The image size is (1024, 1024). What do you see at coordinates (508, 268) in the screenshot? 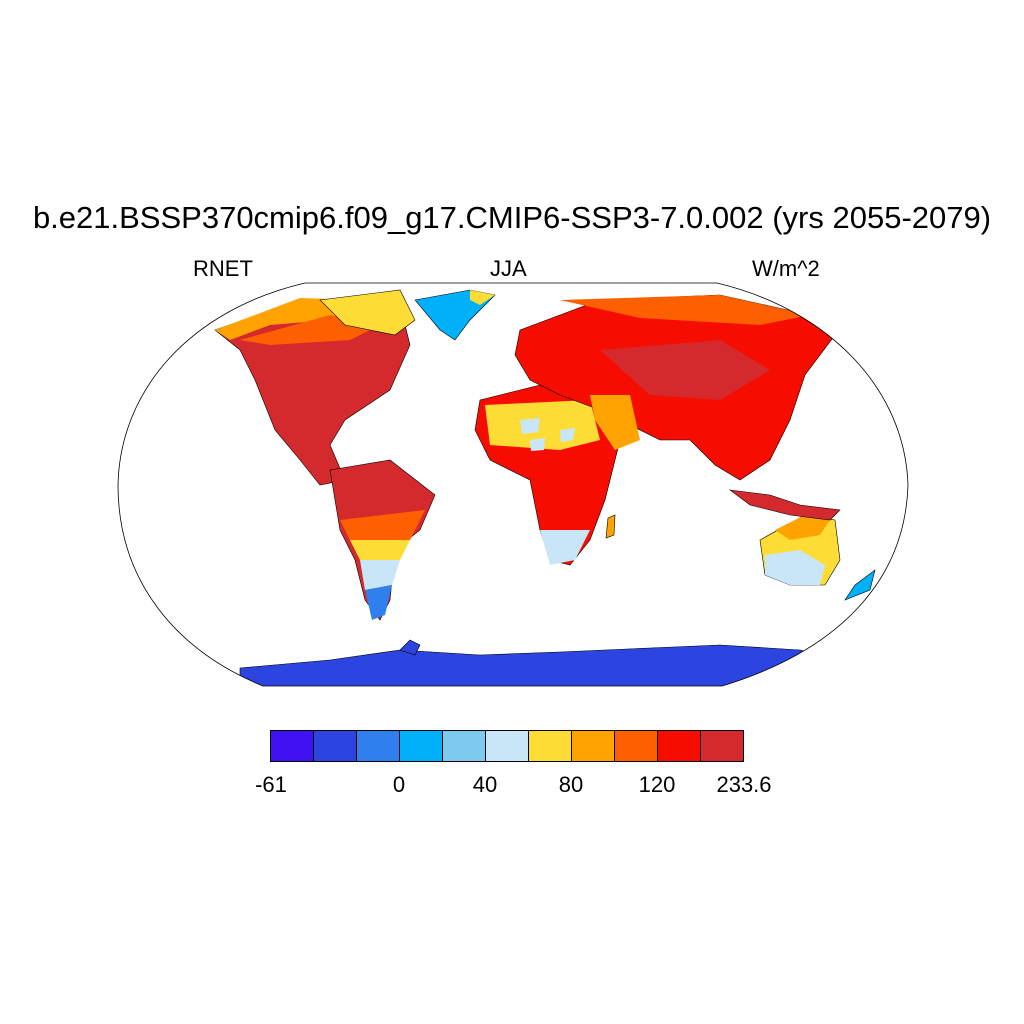
I see `season-label: JJA` at bounding box center [508, 268].